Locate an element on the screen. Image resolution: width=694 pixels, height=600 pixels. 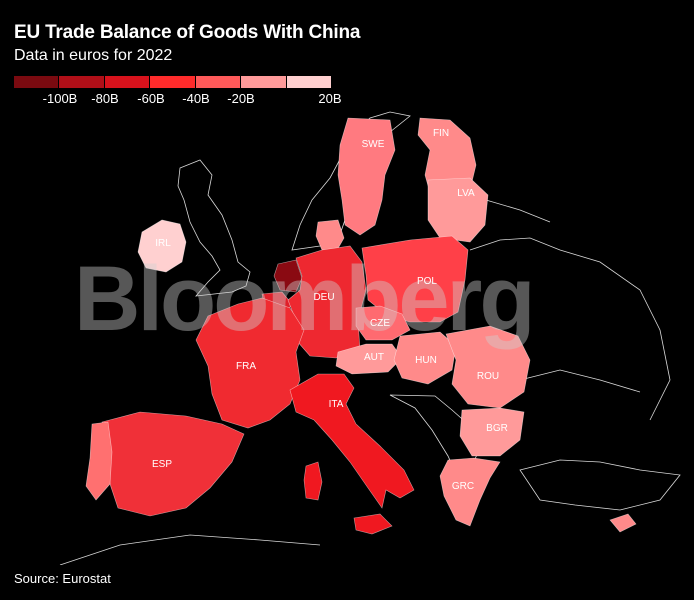
north-africa-outline is located at coordinates (190, 549).